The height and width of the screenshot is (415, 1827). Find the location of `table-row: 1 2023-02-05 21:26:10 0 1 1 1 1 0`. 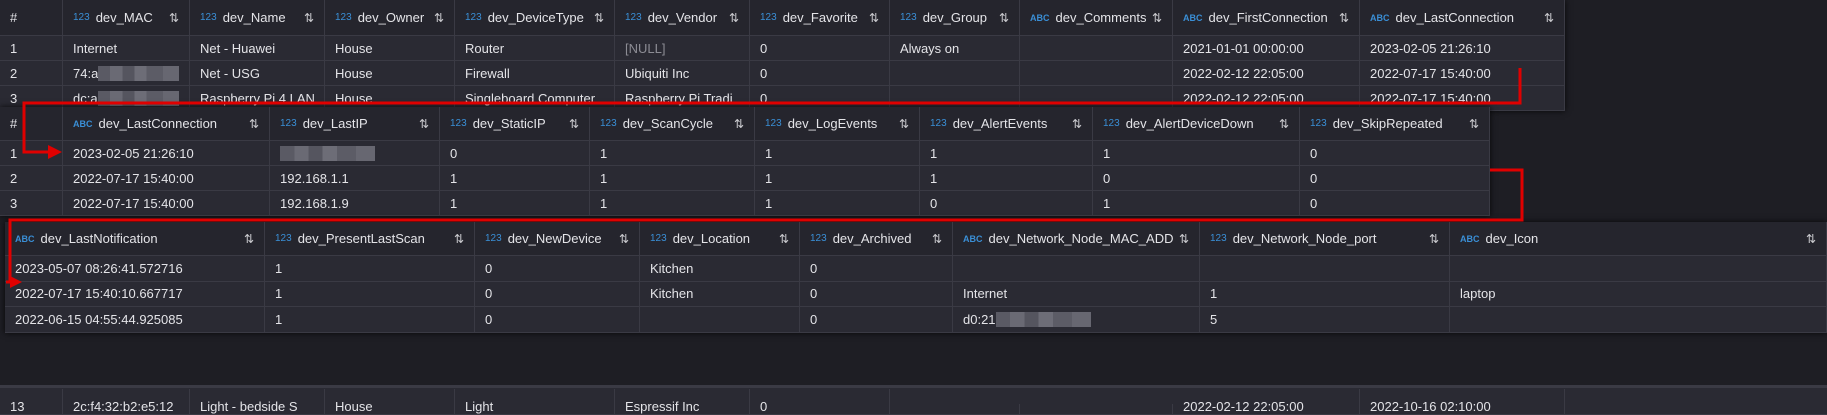

table-row: 1 2023-02-05 21:26:10 0 1 1 1 1 0 is located at coordinates (745, 153).